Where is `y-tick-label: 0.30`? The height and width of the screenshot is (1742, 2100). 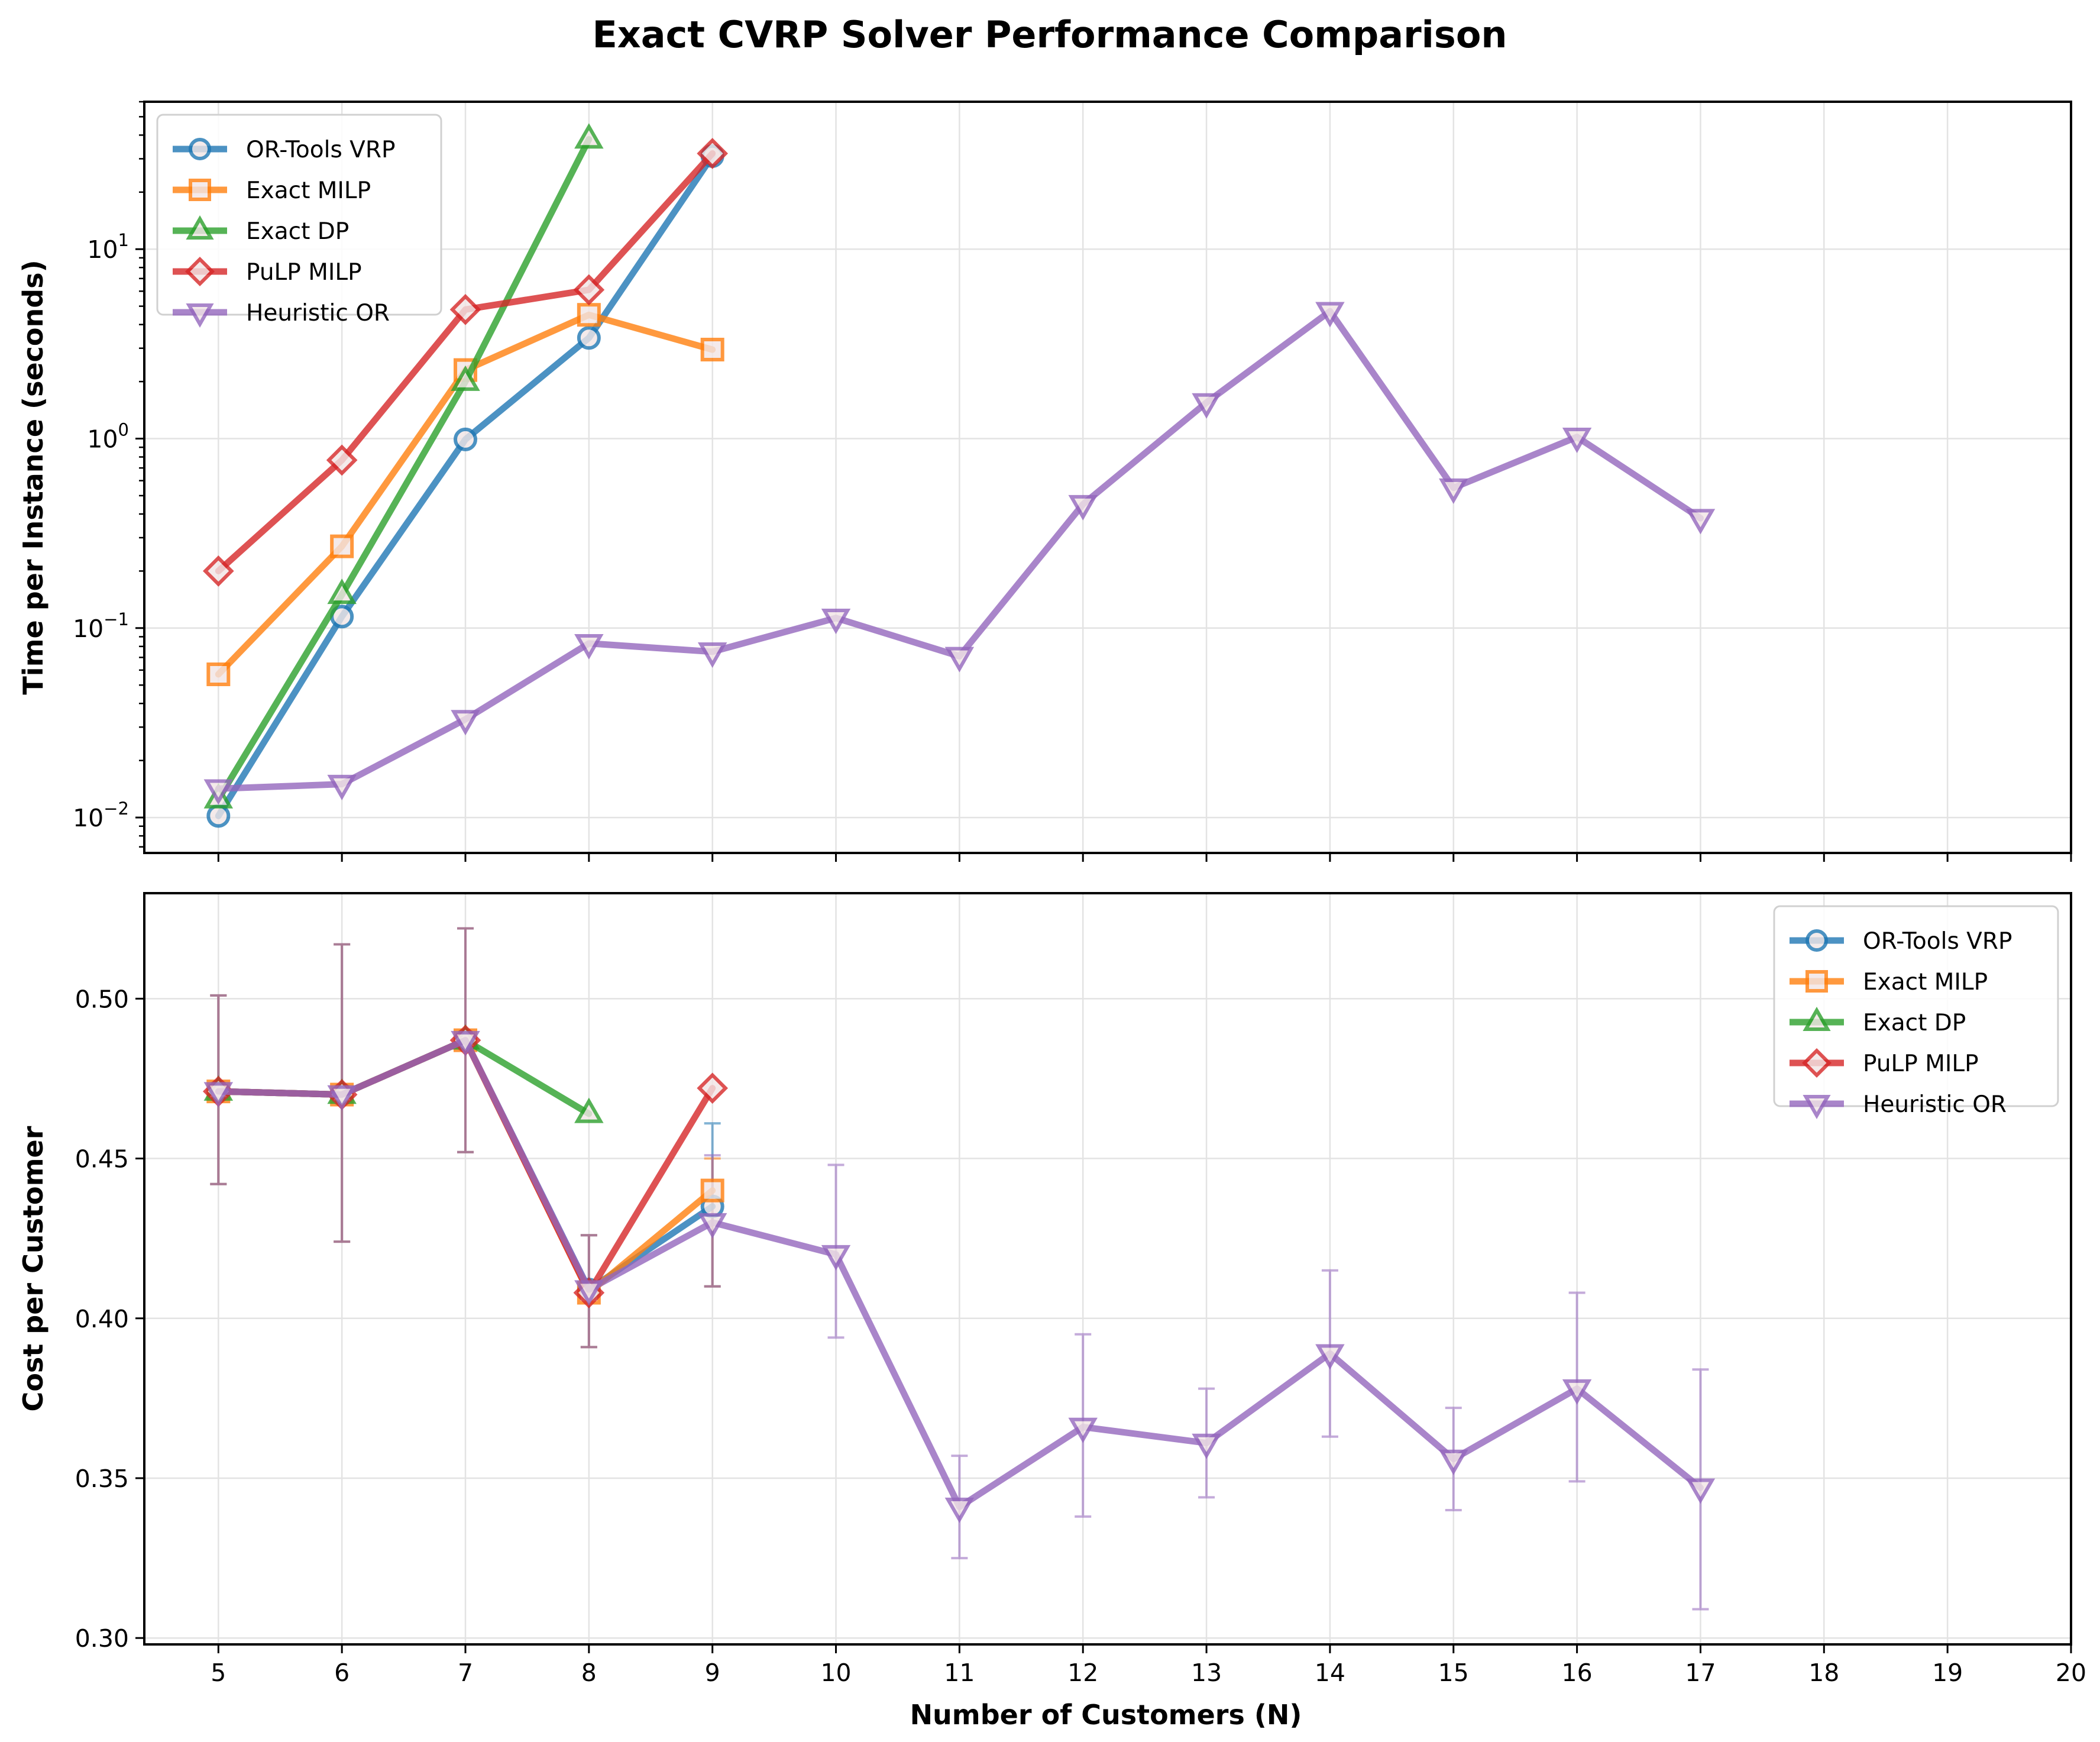
y-tick-label: 0.30 is located at coordinates (102, 1638).